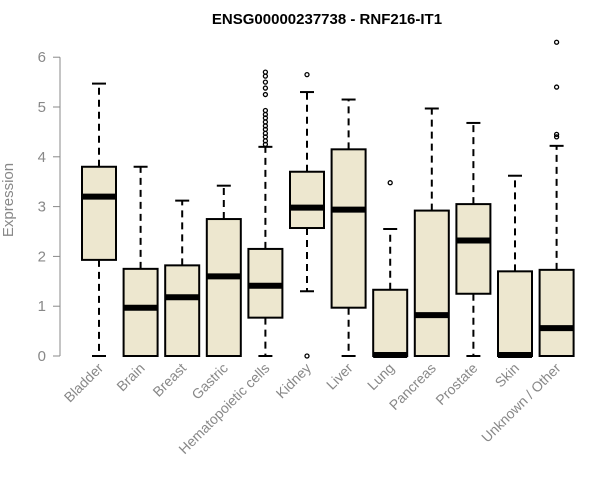 The width and height of the screenshot is (600, 500). Describe the element at coordinates (84, 383) in the screenshot. I see `x-tick-label-0: Bladder` at that location.